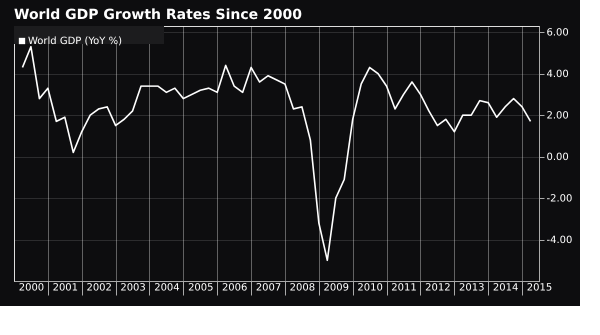  What do you see at coordinates (404, 288) in the screenshot?
I see `x-tick-label: 2011` at bounding box center [404, 288].